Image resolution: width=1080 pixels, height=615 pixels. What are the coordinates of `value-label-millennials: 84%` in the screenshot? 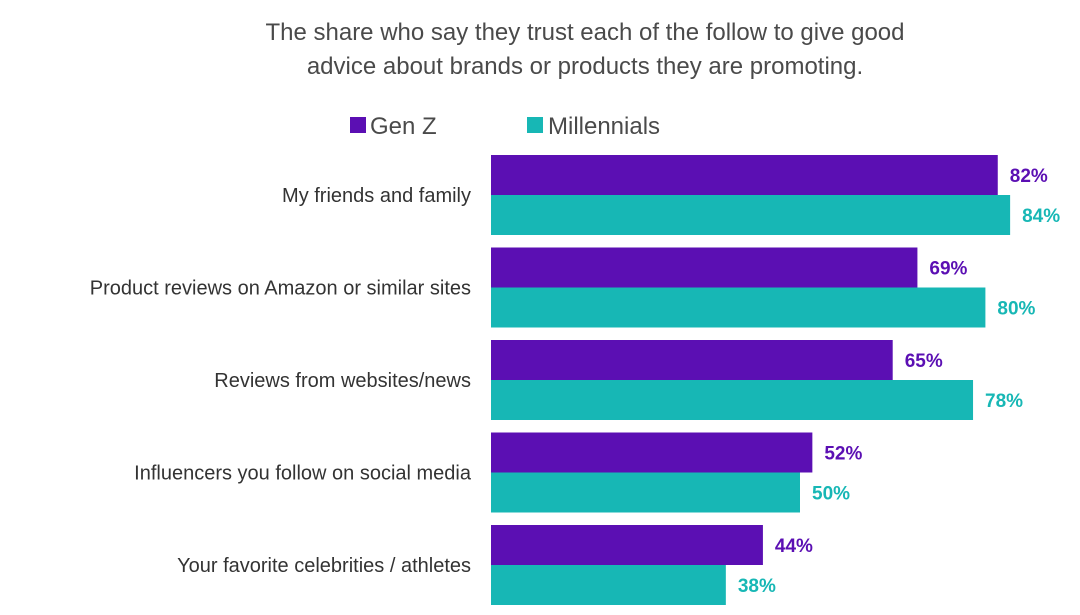 It's located at (1041, 216).